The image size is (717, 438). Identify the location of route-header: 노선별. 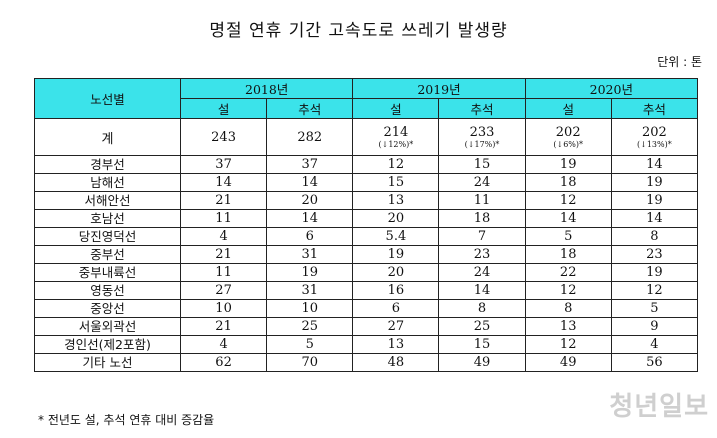
(107, 98).